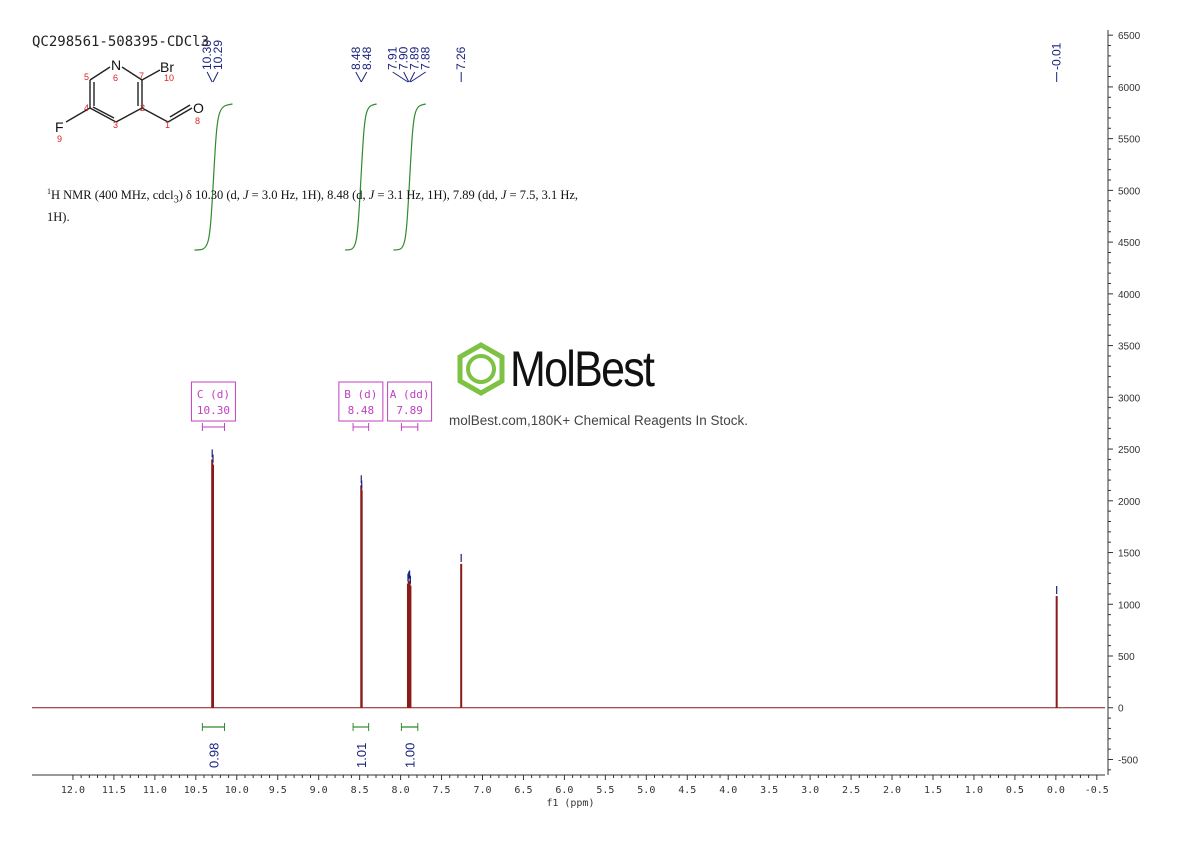 The width and height of the screenshot is (1190, 841). Describe the element at coordinates (129, 94) in the screenshot. I see `molecule-structure` at that location.